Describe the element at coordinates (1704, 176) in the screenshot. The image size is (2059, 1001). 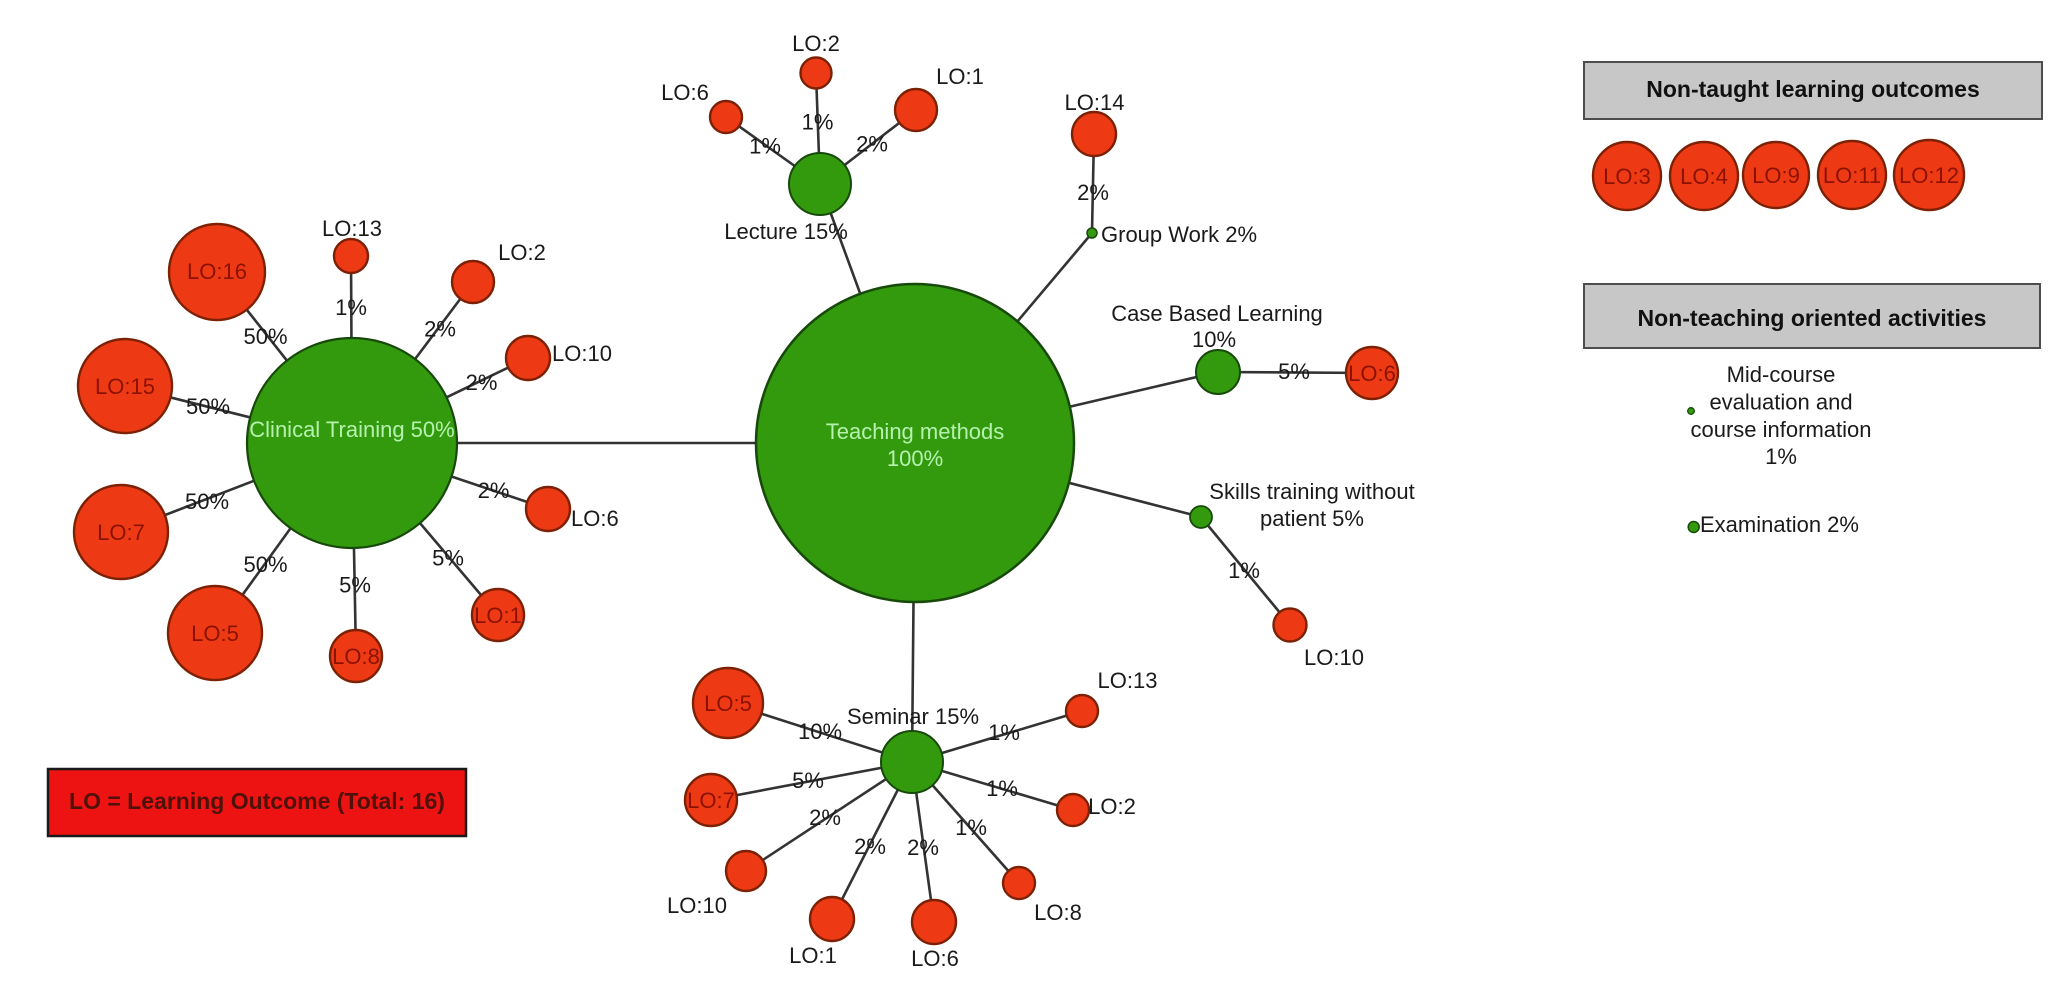
I see `svg-text: LO:4` at that location.